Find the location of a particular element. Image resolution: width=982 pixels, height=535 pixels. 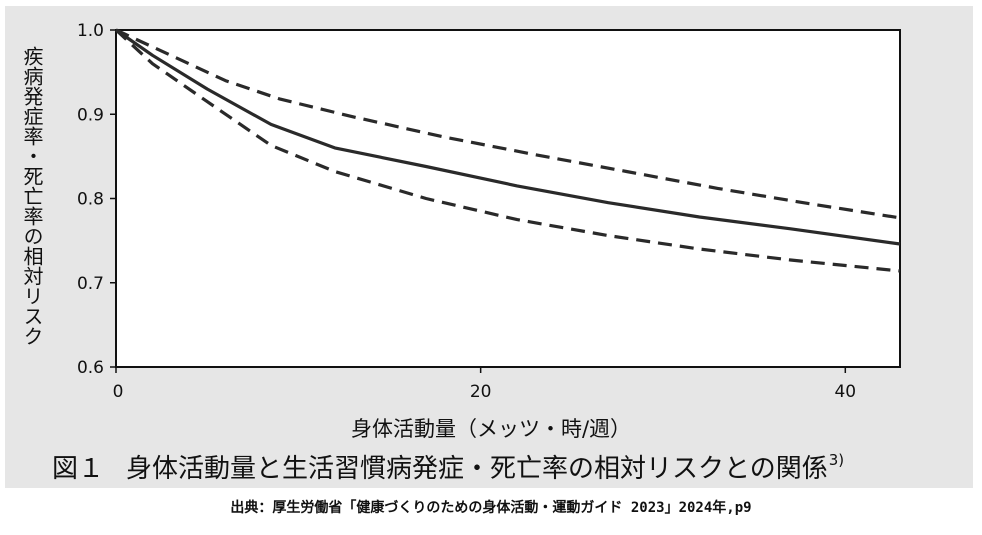

figure-caption: 図１ 身体活動量と生活習慣病発症・死亡率の相対リスクとの関係3) is located at coordinates (448, 466).